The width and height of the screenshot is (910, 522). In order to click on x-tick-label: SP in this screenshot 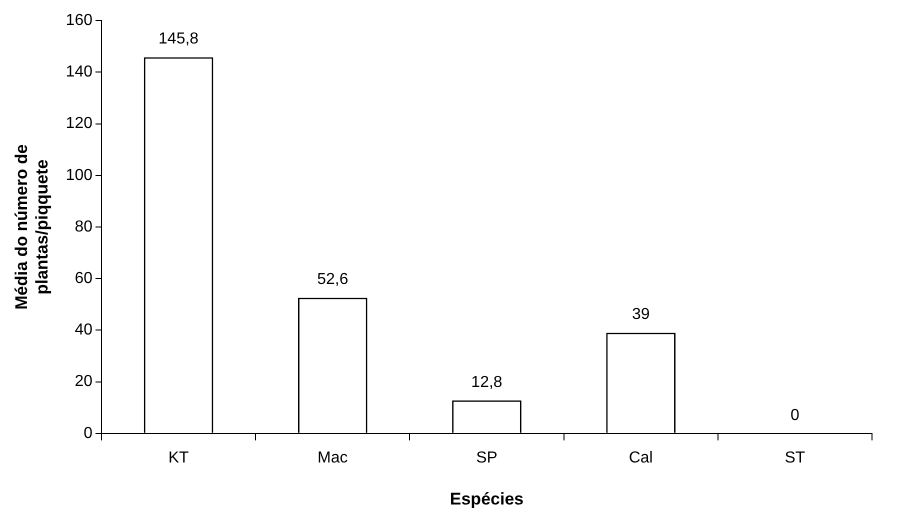, I will do `click(487, 457)`.